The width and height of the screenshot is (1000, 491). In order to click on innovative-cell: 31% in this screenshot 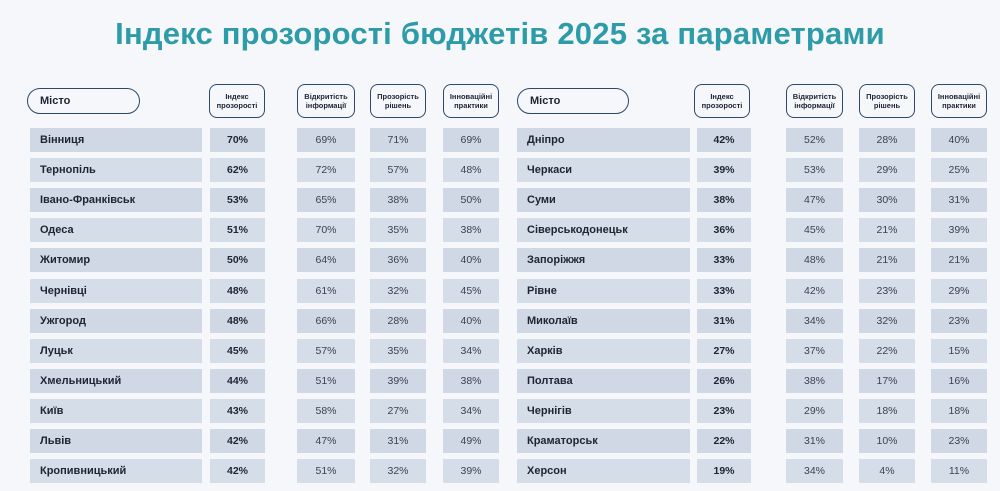, I will do `click(959, 200)`.